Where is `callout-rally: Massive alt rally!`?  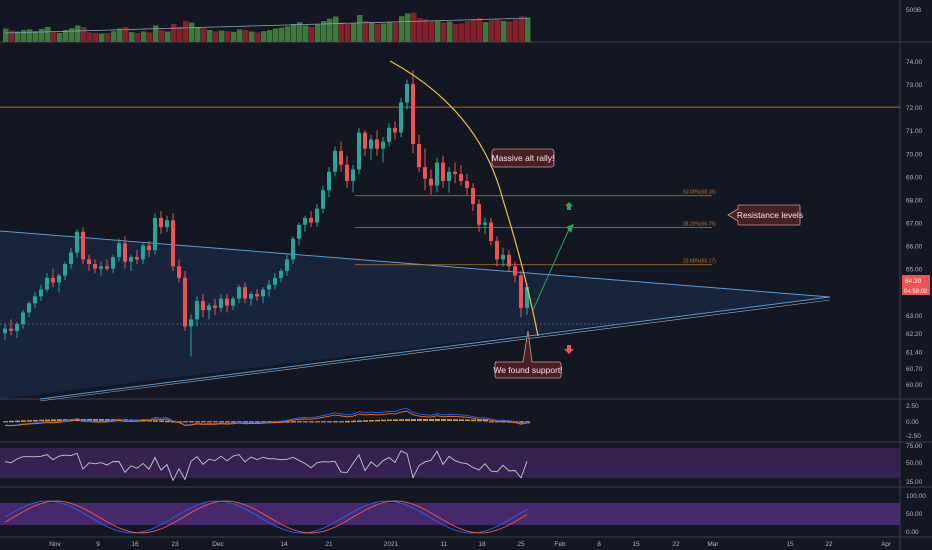 callout-rally: Massive alt rally! is located at coordinates (523, 158).